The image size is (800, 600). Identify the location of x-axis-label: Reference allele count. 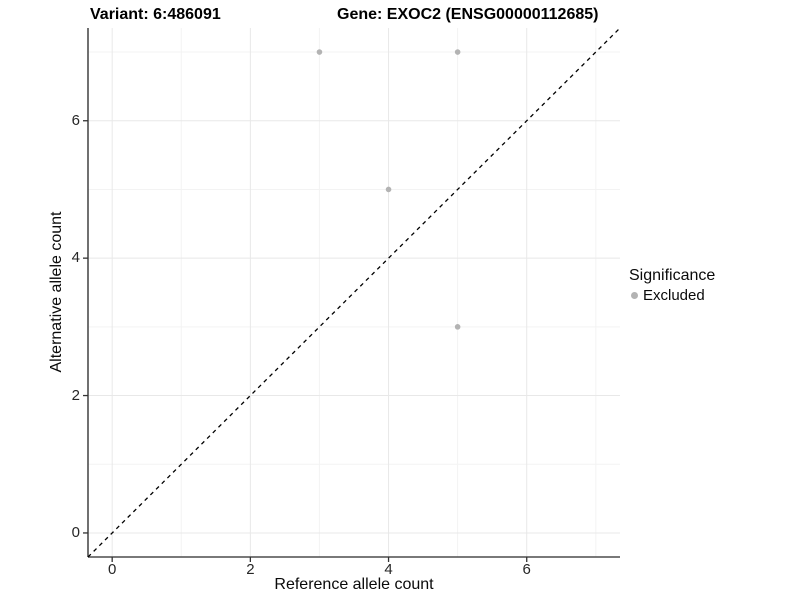
(354, 584).